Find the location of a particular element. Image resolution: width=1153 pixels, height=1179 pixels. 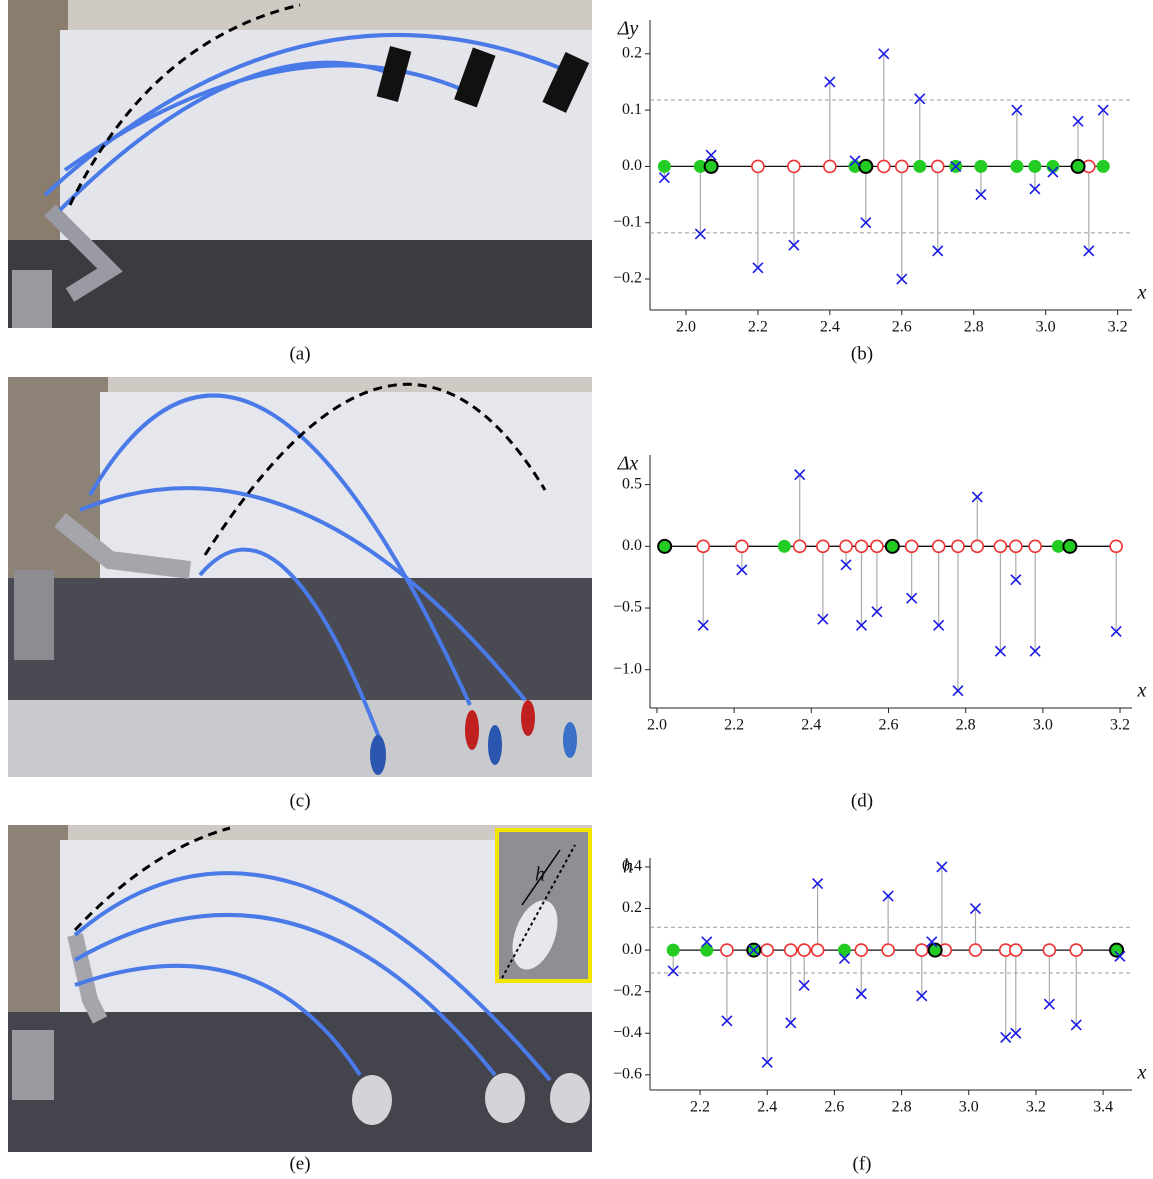

y-tick-label: −0.6 is located at coordinates (627, 1073).